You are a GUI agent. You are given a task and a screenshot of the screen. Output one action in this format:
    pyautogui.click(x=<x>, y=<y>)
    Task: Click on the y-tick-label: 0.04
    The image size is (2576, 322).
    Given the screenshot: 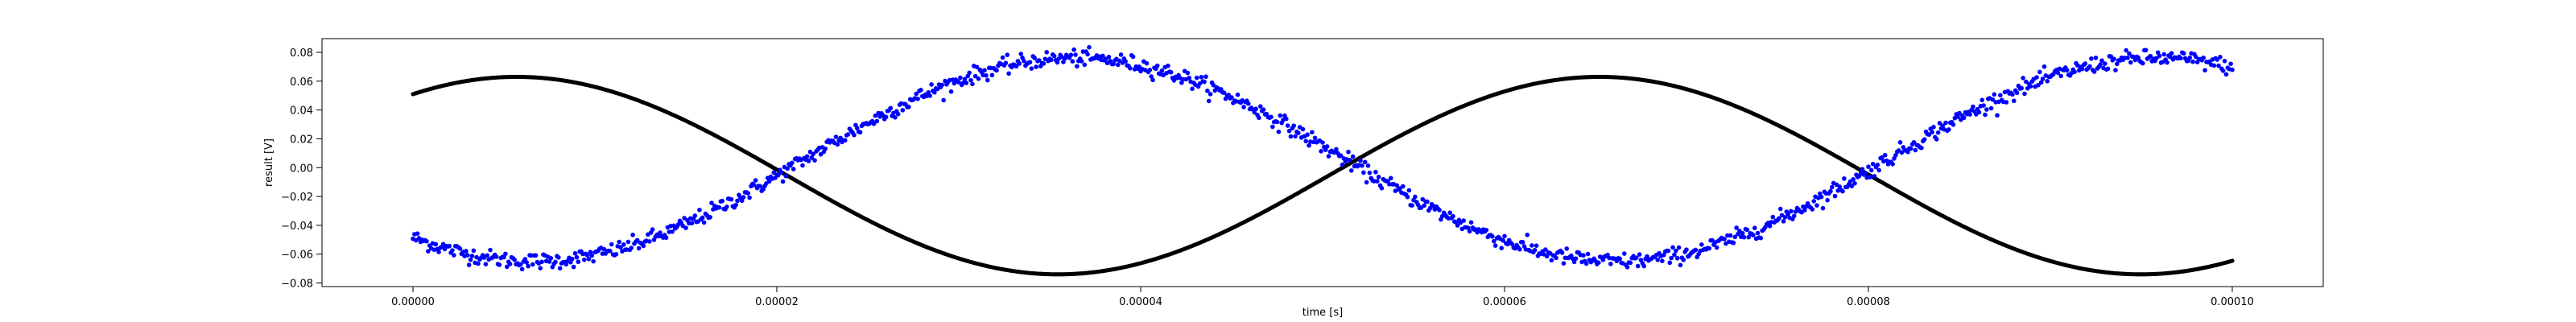 What is the action you would take?
    pyautogui.click(x=301, y=111)
    